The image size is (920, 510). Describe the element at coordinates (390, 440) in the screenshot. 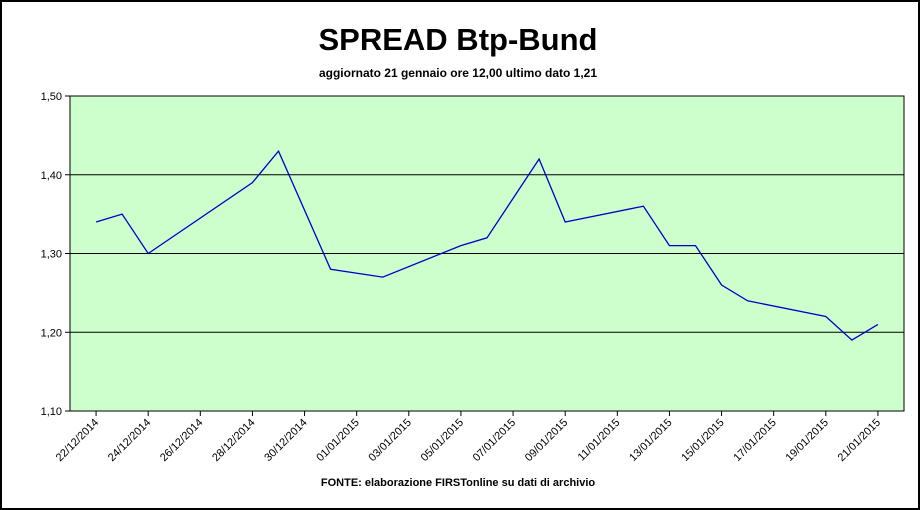

I see `x-tick-label: 03/01/2015` at that location.